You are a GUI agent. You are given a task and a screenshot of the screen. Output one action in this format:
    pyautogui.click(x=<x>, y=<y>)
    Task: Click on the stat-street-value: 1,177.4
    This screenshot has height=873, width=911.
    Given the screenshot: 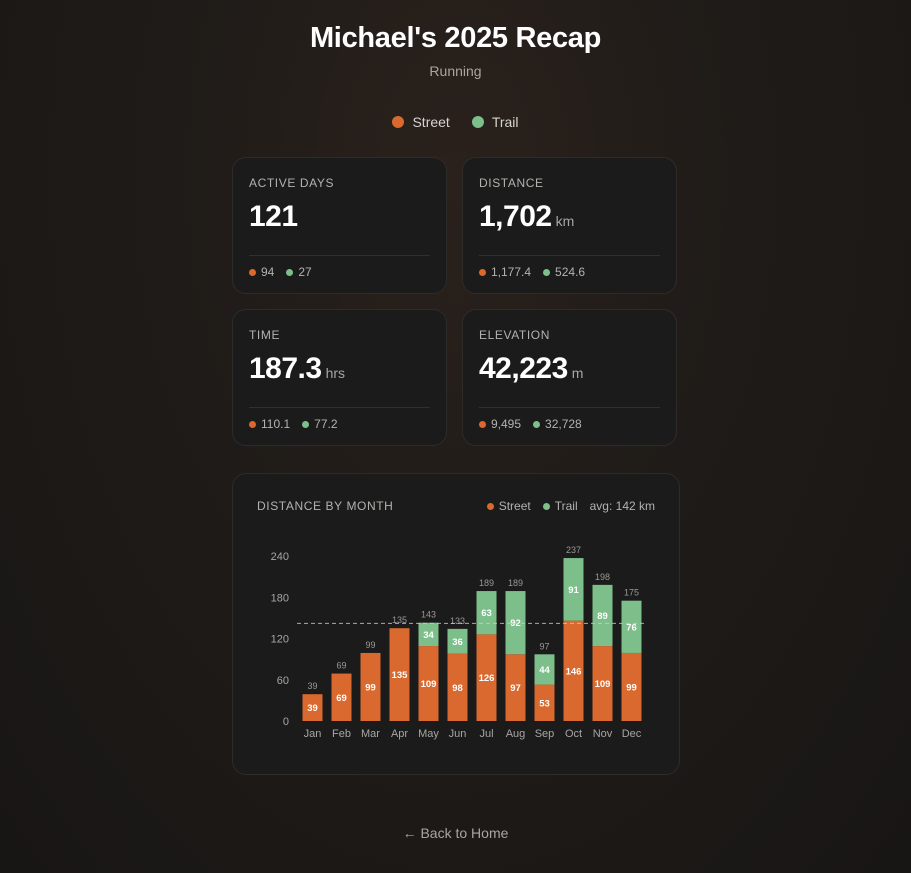 What is the action you would take?
    pyautogui.click(x=511, y=272)
    